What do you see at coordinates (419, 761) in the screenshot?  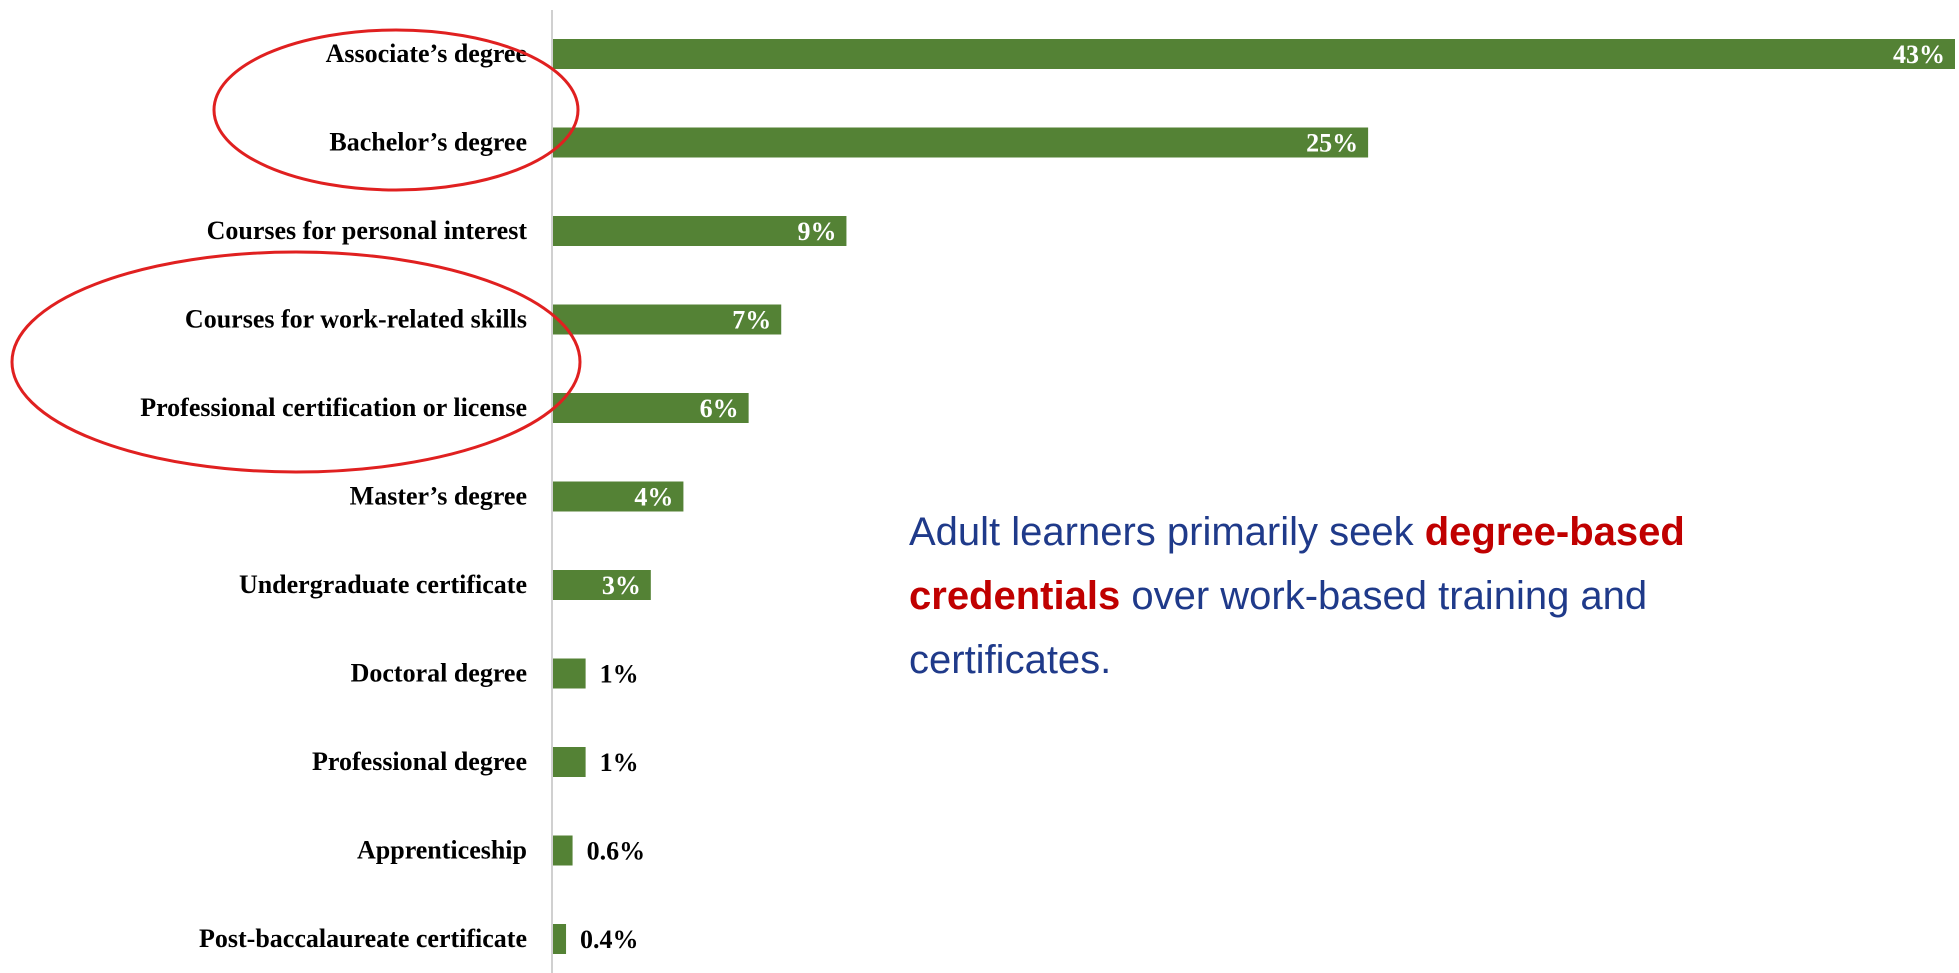 I see `category-label: Professional degree` at bounding box center [419, 761].